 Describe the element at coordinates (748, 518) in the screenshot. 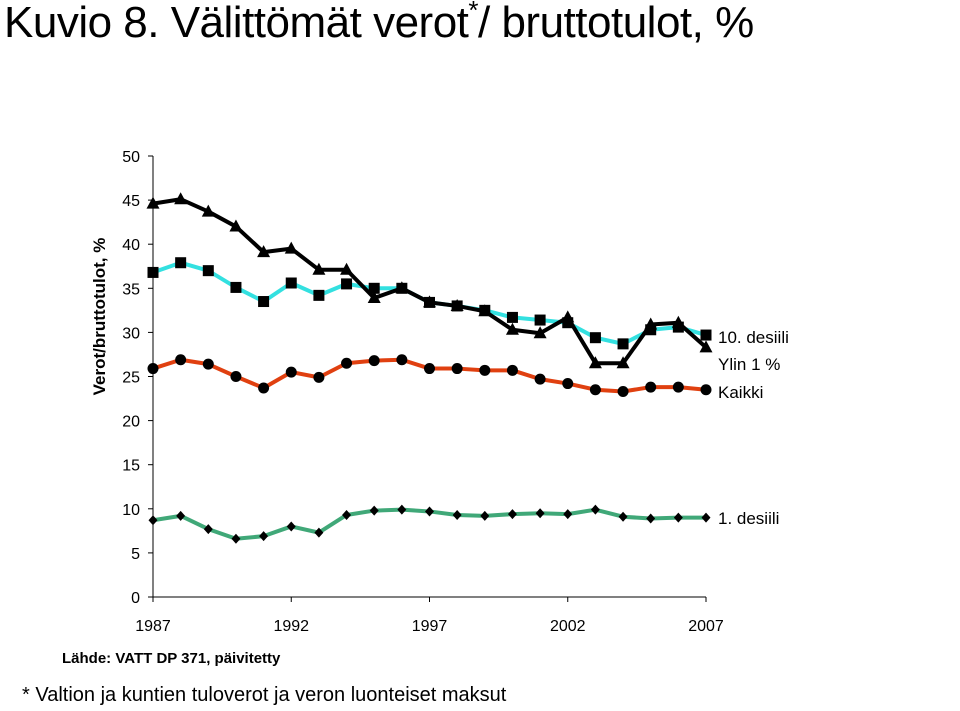

I see `series-label: 1. desiili` at that location.